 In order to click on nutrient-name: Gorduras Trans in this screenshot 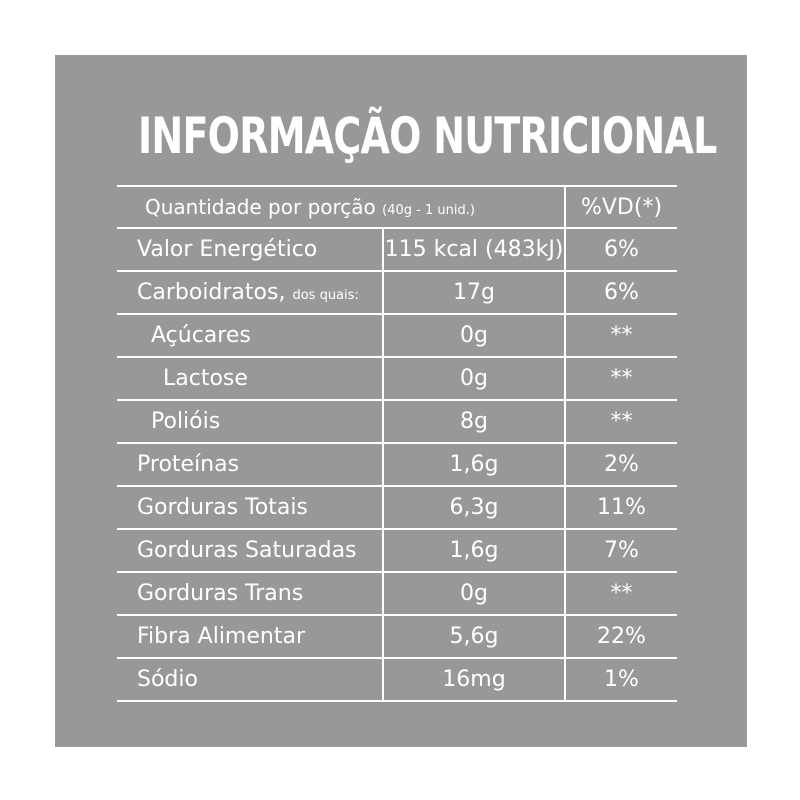, I will do `click(250, 593)`.